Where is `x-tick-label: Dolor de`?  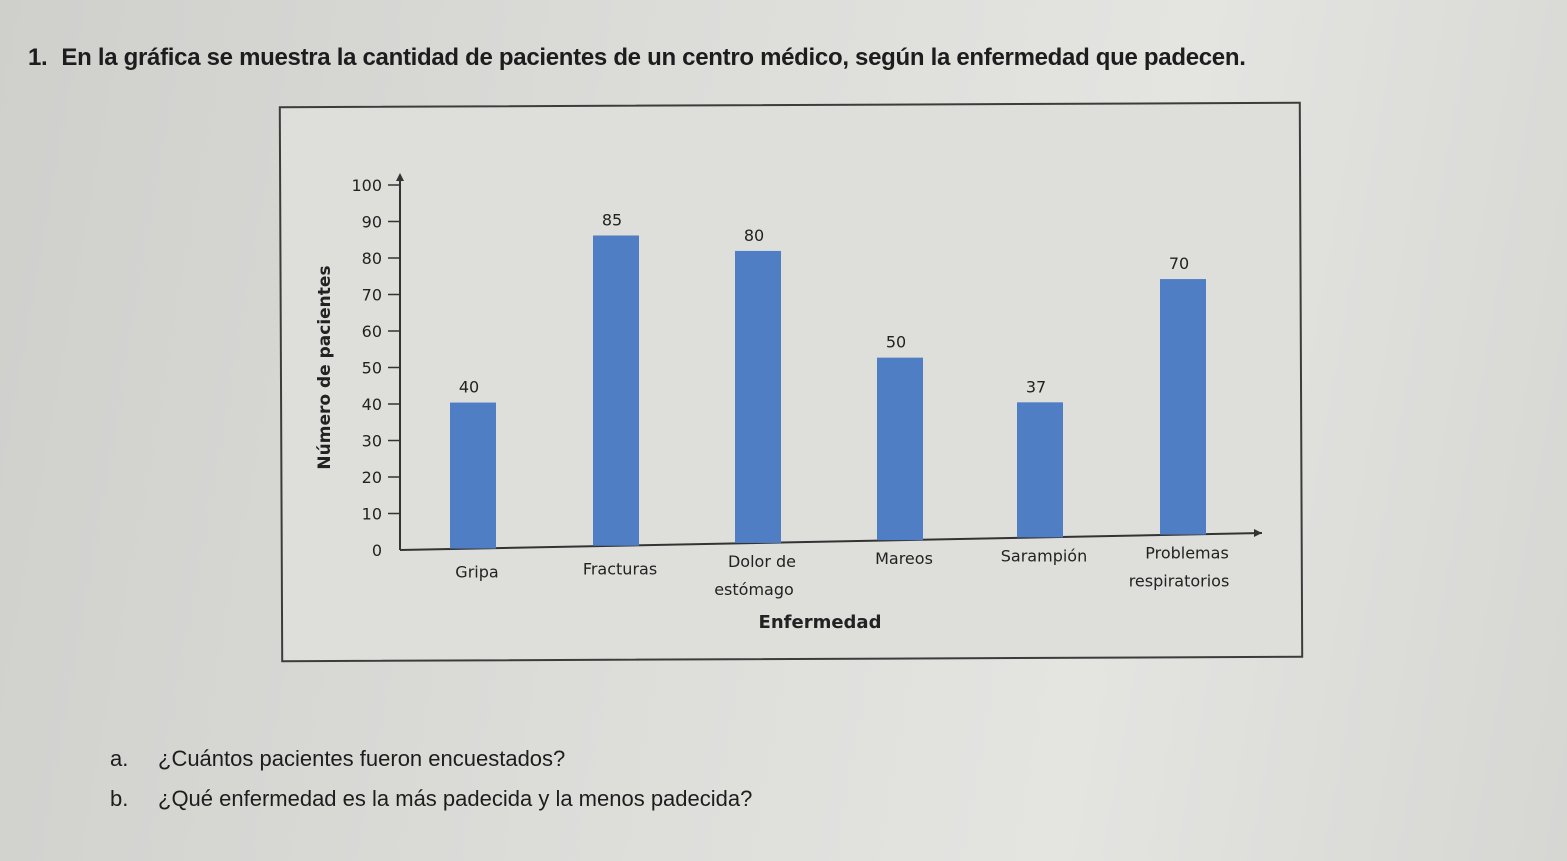
x-tick-label: Dolor de is located at coordinates (762, 561).